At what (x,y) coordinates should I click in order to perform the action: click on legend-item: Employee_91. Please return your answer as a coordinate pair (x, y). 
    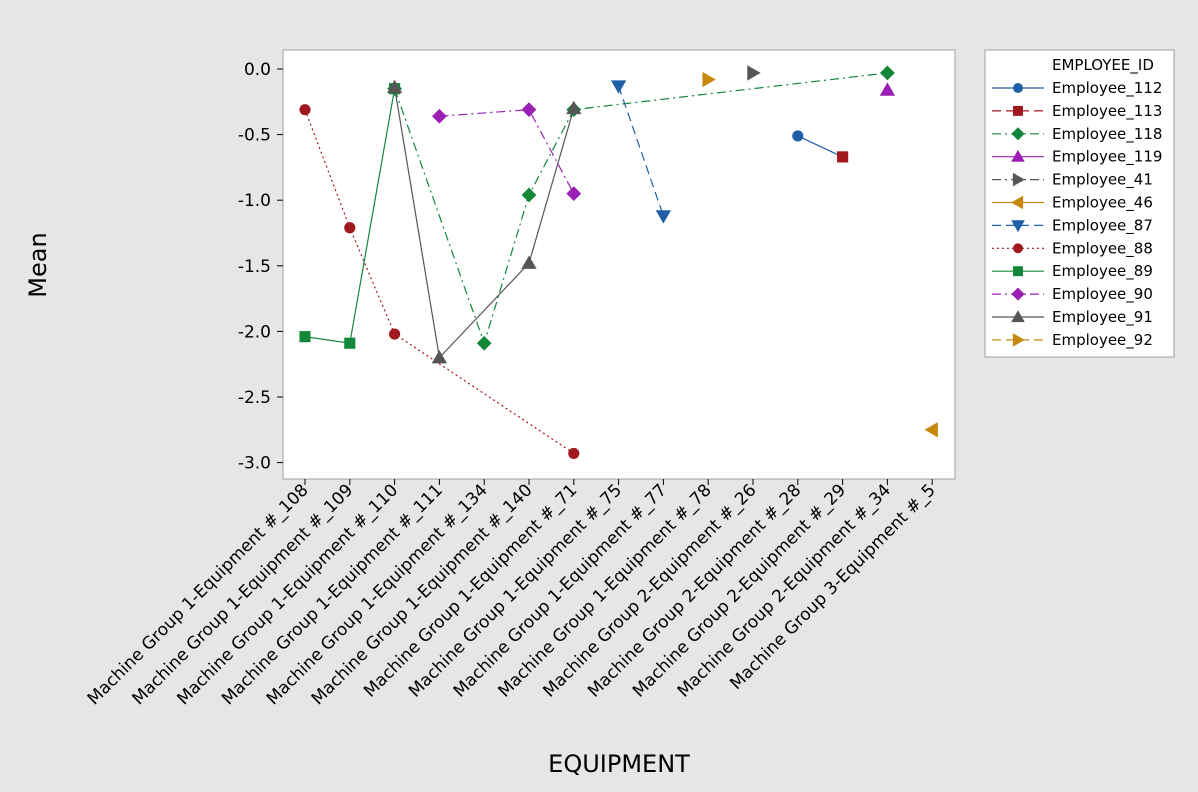
    Looking at the image, I should click on (1072, 317).